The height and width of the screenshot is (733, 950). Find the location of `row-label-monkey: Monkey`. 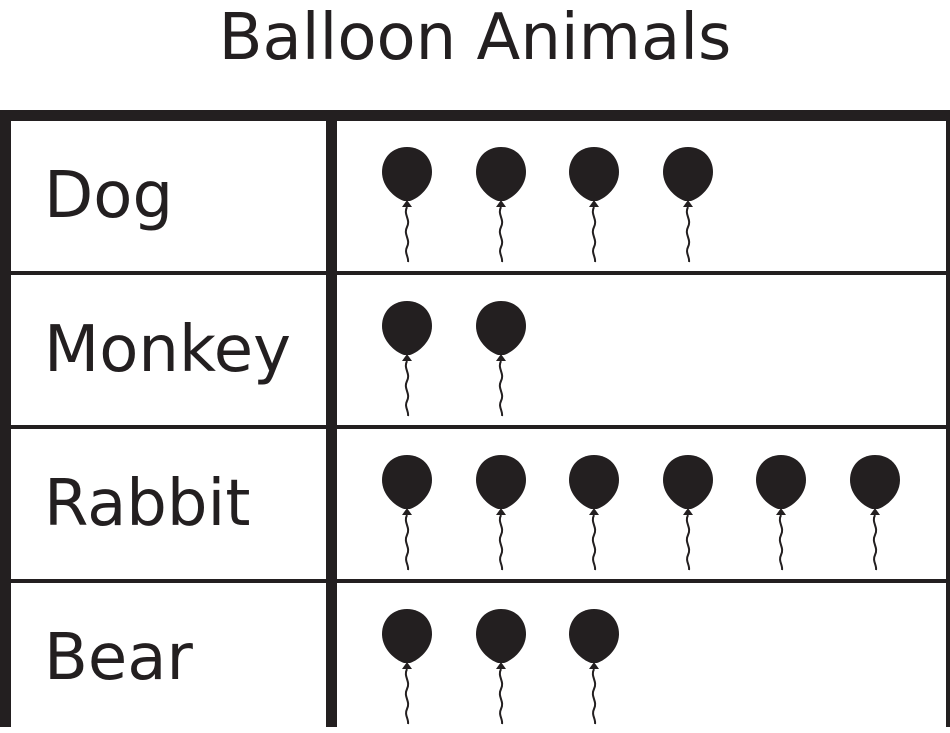

row-label-monkey: Monkey is located at coordinates (167, 350).